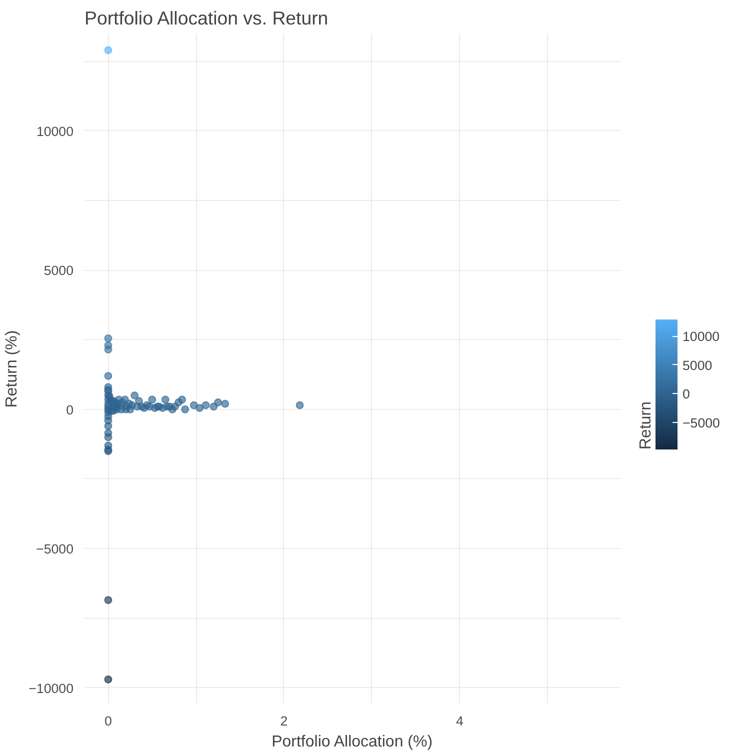 The height and width of the screenshot is (753, 745). What do you see at coordinates (51, 688) in the screenshot?
I see `y-tick-label: −10000` at bounding box center [51, 688].